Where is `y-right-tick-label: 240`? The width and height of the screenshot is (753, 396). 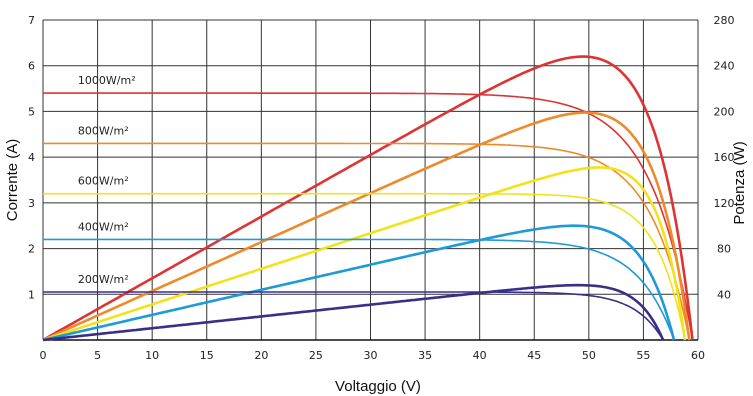
y-right-tick-label: 240 is located at coordinates (724, 66).